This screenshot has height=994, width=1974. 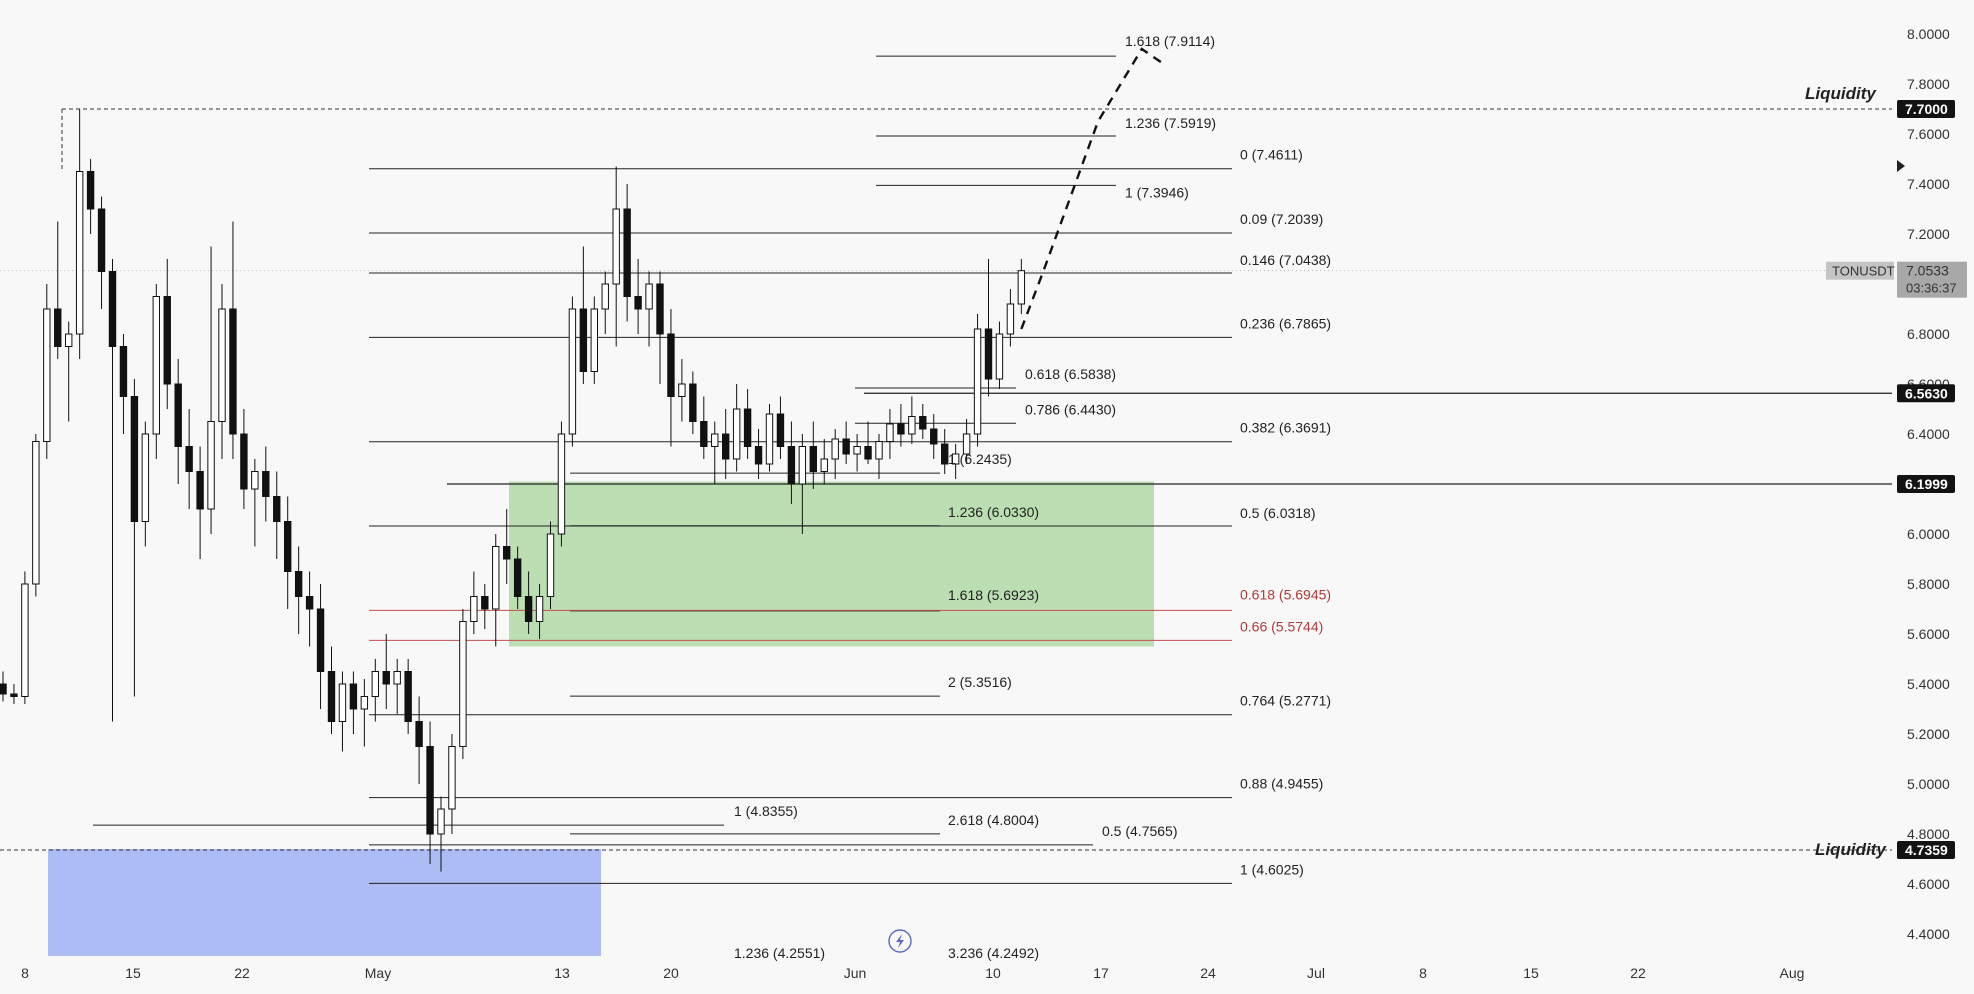 What do you see at coordinates (831, 564) in the screenshot?
I see `green-zone` at bounding box center [831, 564].